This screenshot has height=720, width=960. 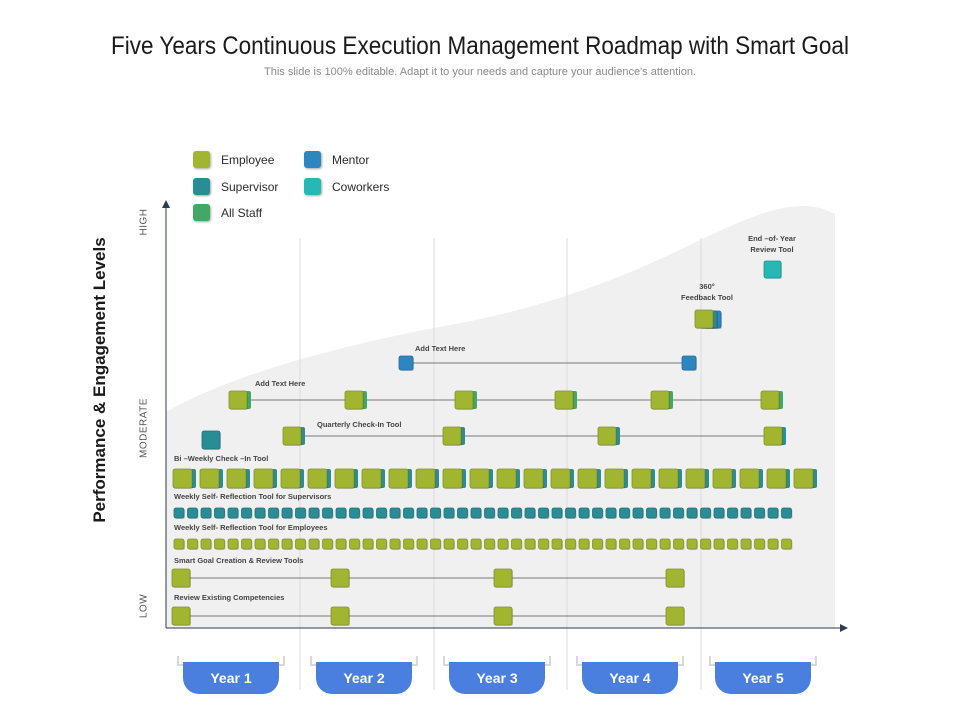 I want to click on x-axis-arrow, so click(x=844, y=628).